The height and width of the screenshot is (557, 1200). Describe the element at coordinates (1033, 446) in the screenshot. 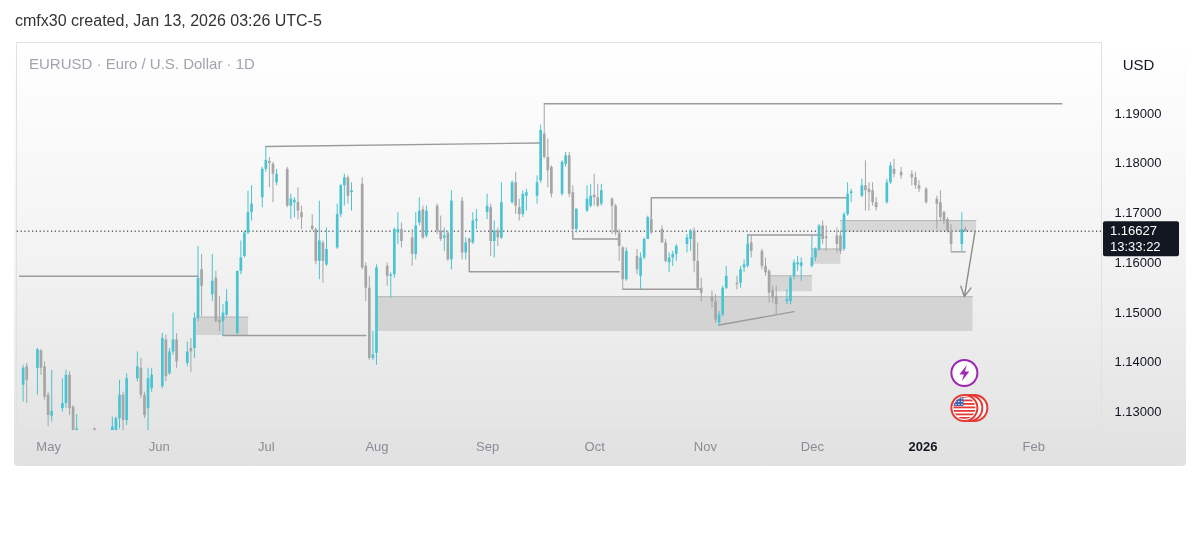

I see `x-tick-label: Feb` at that location.